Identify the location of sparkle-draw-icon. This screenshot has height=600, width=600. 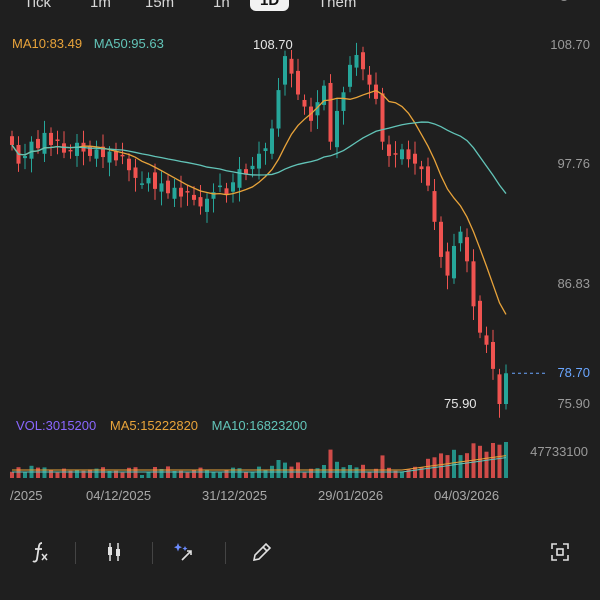
(184, 552).